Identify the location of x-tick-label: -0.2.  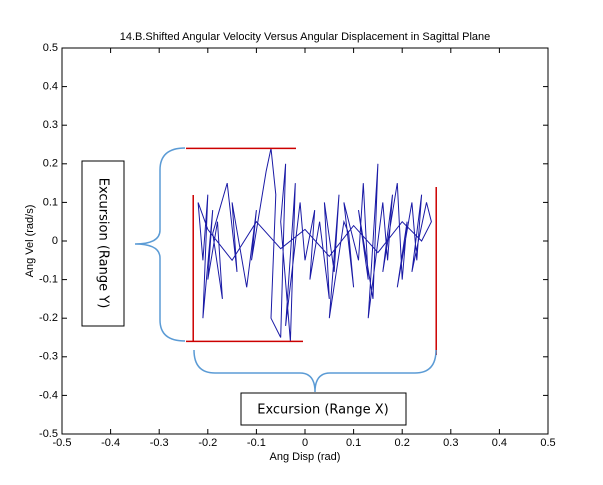
(207, 443).